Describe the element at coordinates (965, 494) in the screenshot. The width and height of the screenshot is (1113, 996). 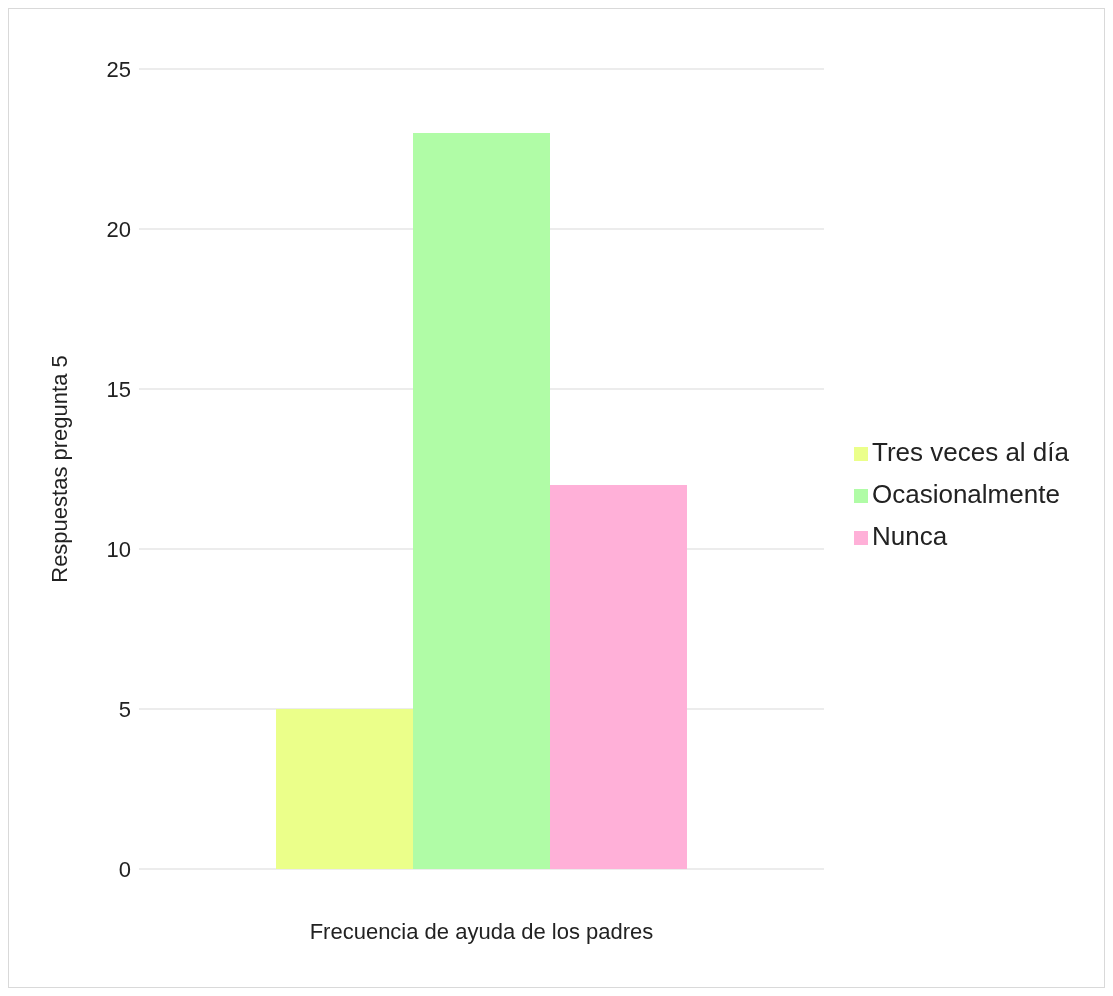
I see `legend-label: Ocasionalmente` at that location.